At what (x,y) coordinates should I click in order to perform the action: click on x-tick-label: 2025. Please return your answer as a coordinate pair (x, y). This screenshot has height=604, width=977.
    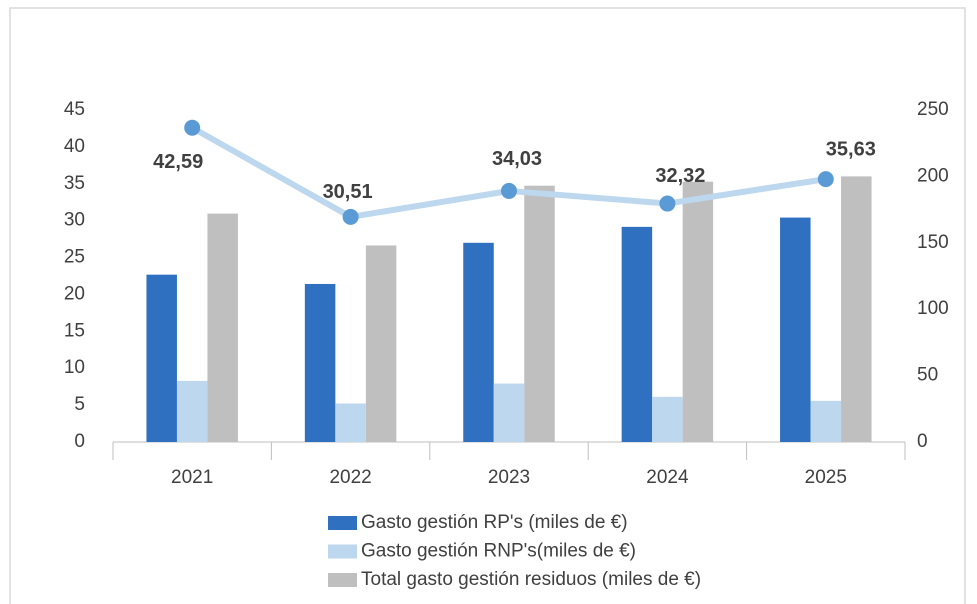
    Looking at the image, I should click on (826, 477).